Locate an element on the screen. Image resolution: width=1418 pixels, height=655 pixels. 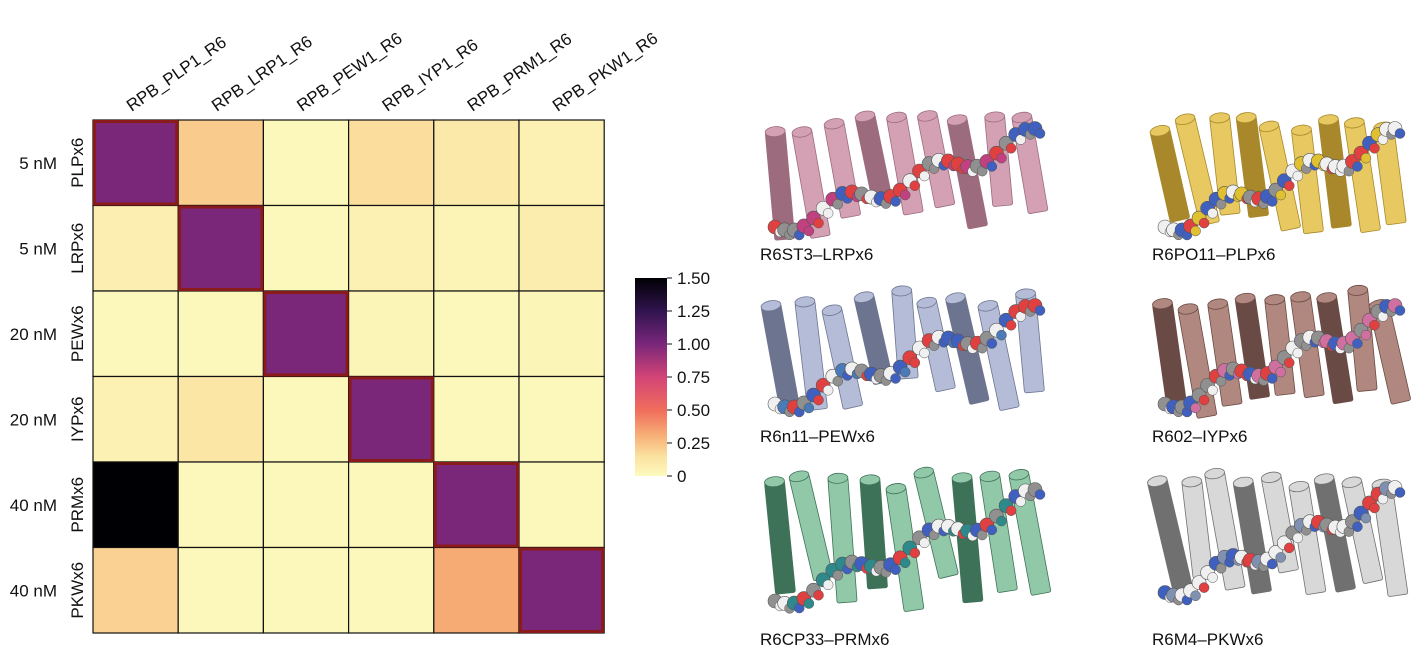
colorbar-tick-label: 0.50 is located at coordinates (693, 410).